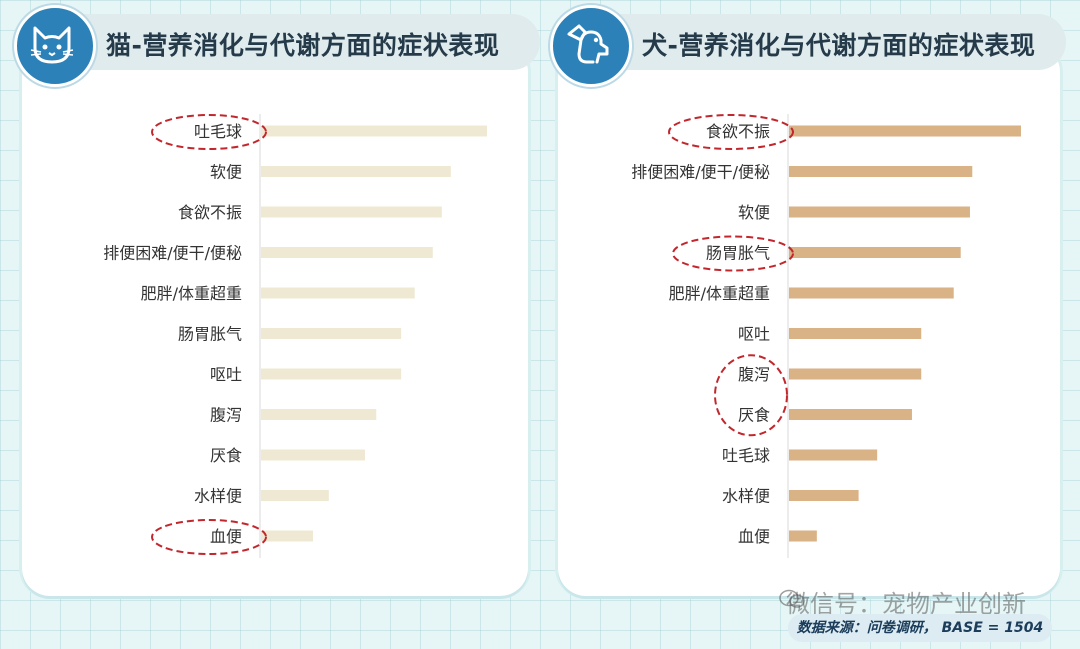  I want to click on highlight-ring-bloody-stool, so click(209, 537).